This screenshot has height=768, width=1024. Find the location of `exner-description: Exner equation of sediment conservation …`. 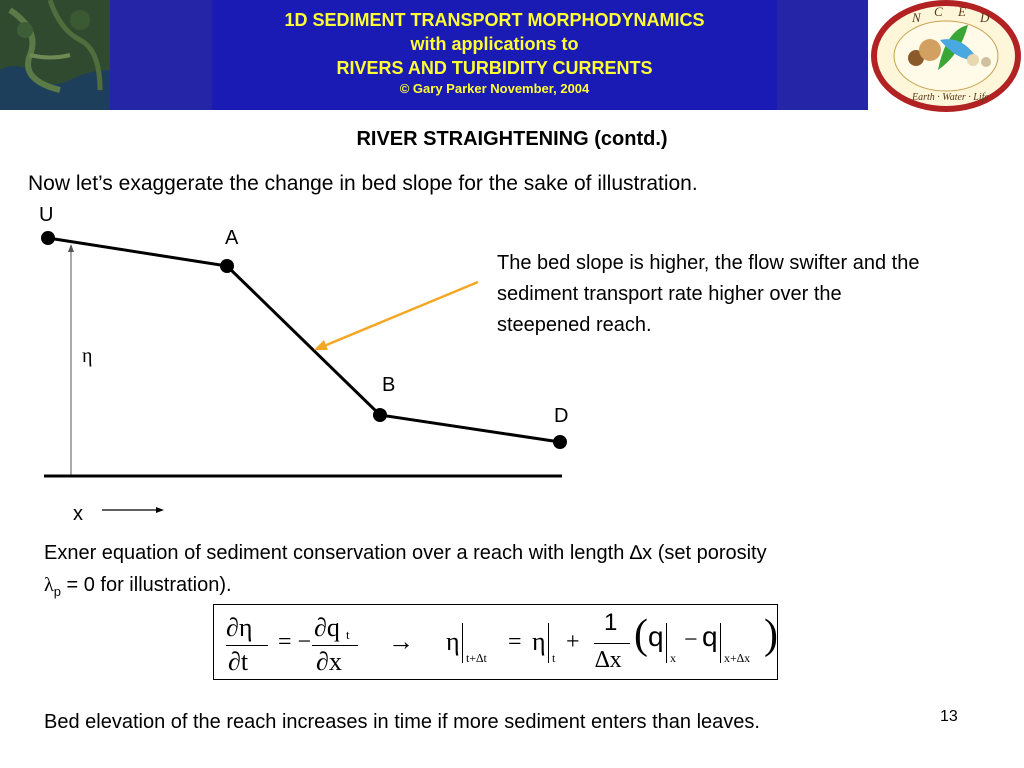

exner-description: Exner equation of sediment conservation … is located at coordinates (514, 572).